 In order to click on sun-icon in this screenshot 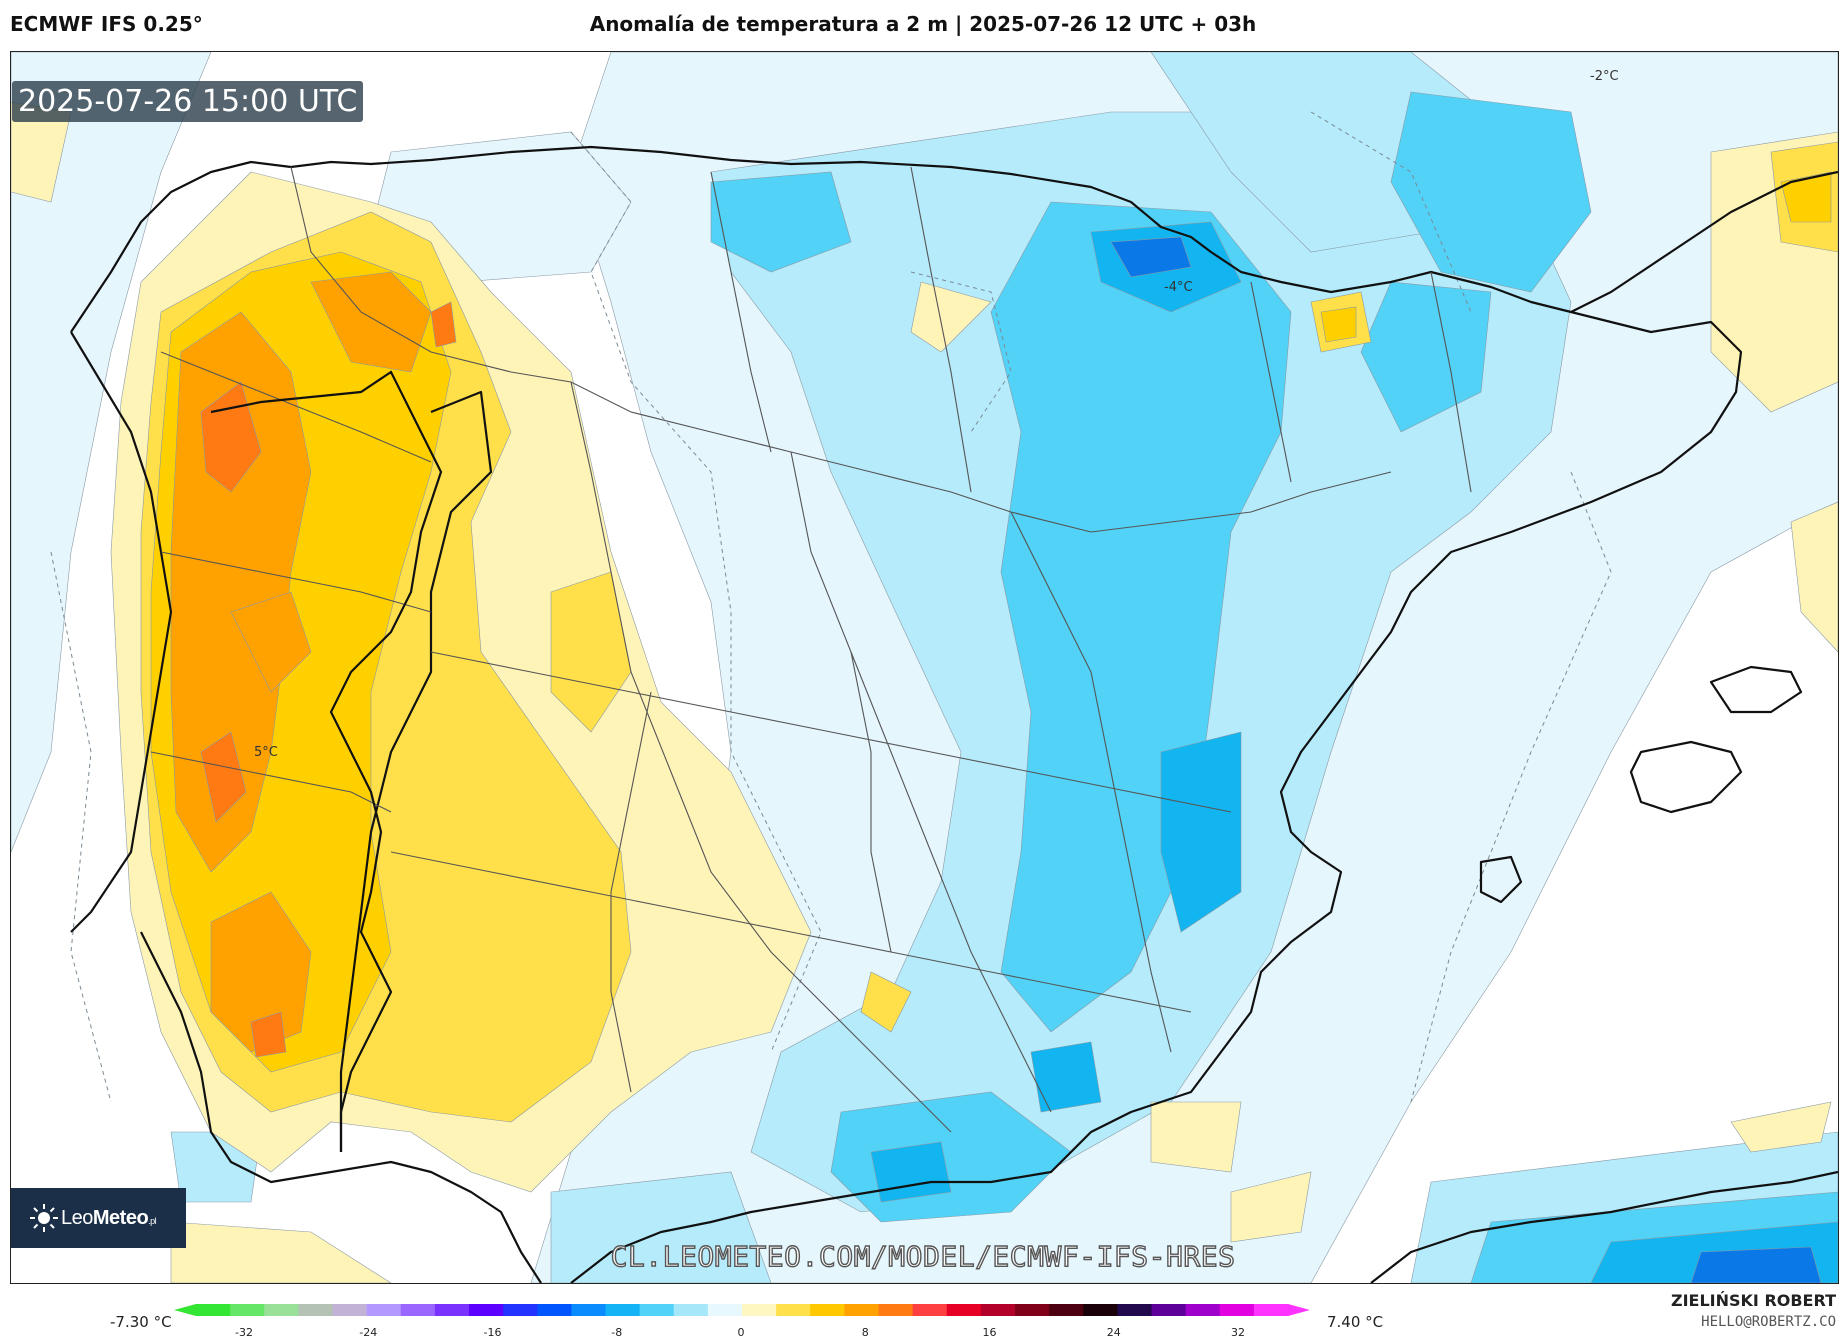, I will do `click(44, 1218)`.